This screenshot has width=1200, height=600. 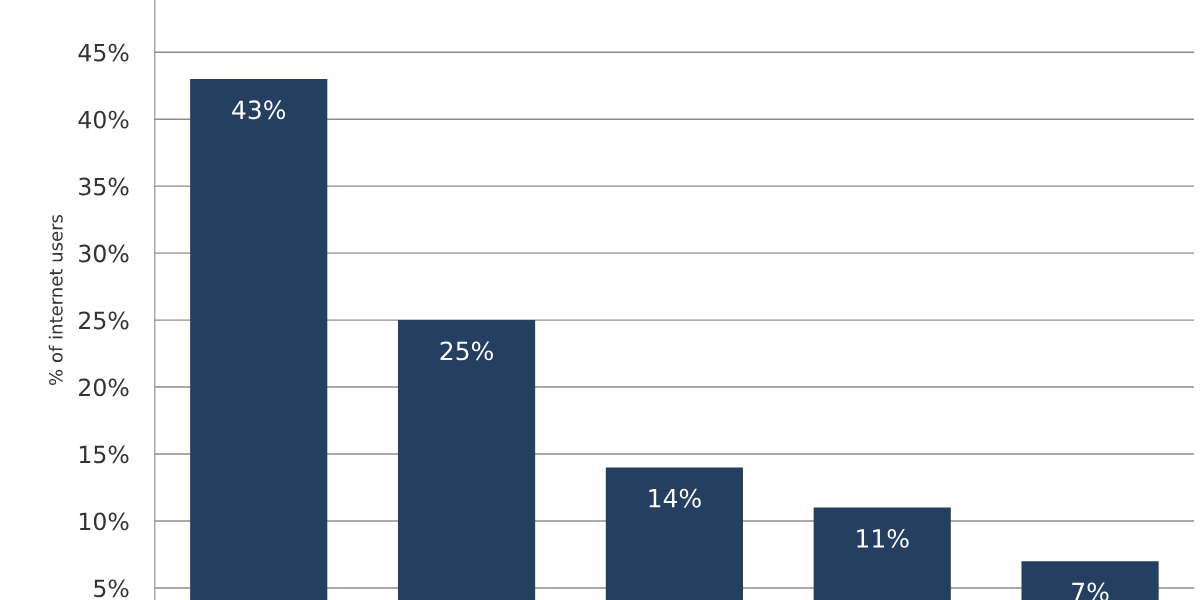 I want to click on data-label: 11%, so click(x=883, y=538).